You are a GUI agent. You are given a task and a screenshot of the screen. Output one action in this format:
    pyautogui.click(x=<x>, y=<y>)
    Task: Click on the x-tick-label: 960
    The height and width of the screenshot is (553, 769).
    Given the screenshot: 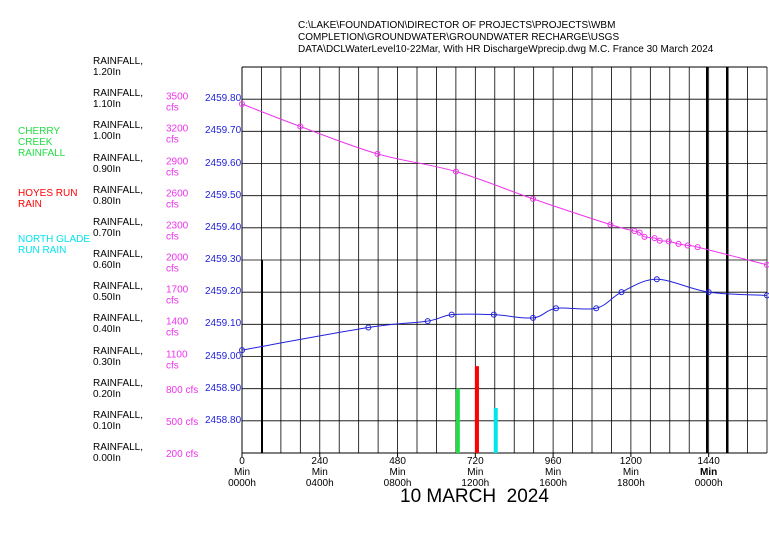 What is the action you would take?
    pyautogui.click(x=553, y=461)
    